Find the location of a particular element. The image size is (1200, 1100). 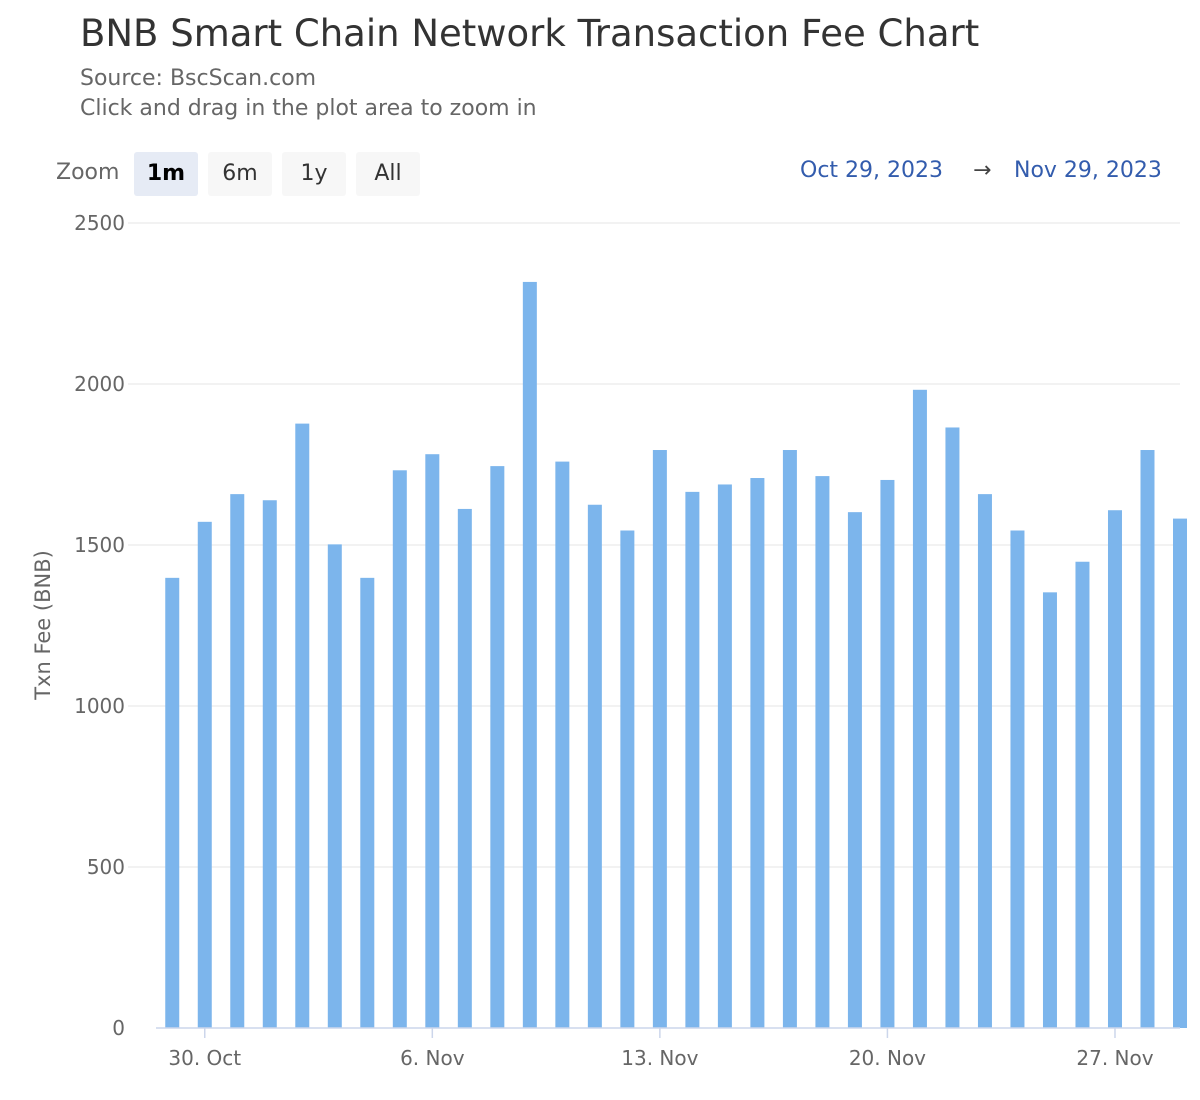

zoom-all-button: All is located at coordinates (388, 174).